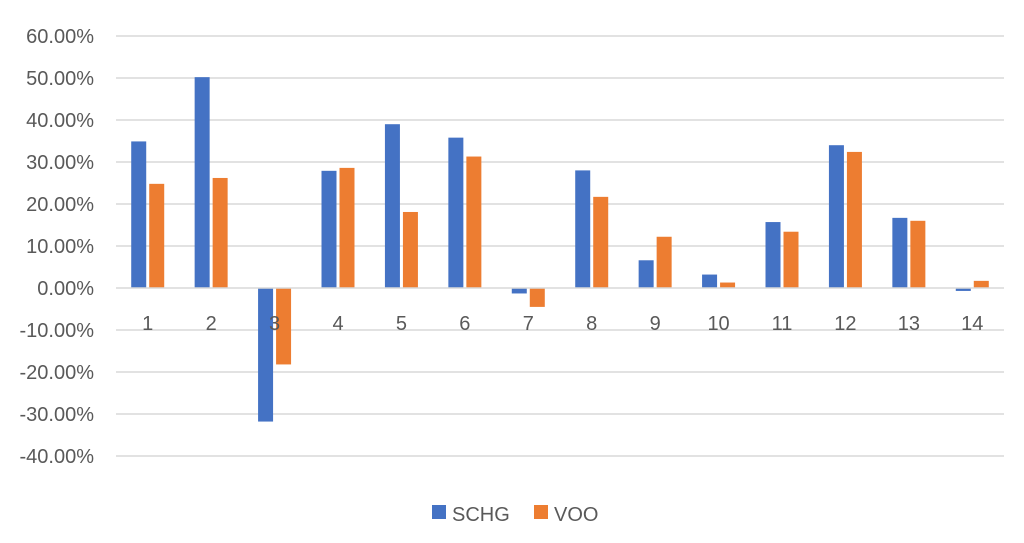 Image resolution: width=1024 pixels, height=543 pixels. What do you see at coordinates (57, 373) in the screenshot?
I see `y-tick-label: -20.00%` at bounding box center [57, 373].